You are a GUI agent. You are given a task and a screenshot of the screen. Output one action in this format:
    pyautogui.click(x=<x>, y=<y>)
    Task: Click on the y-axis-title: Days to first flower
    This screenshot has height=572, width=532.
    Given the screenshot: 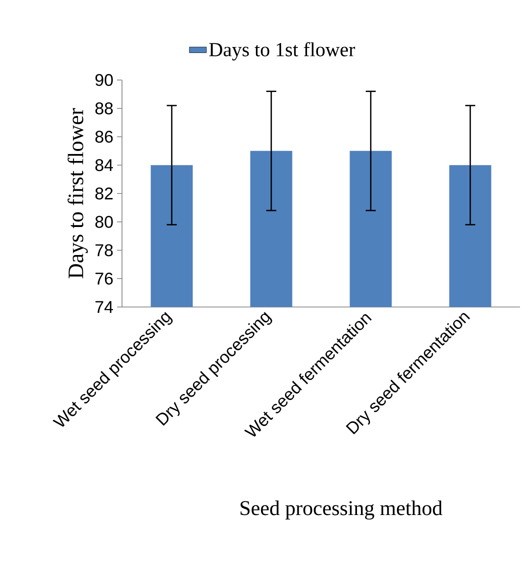 What is the action you would take?
    pyautogui.click(x=78, y=193)
    